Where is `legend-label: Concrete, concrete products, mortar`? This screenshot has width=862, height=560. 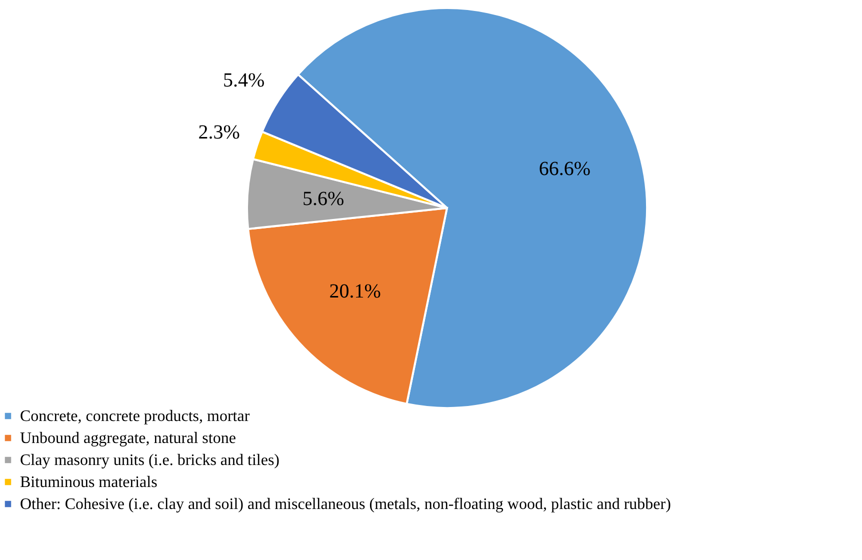 legend-label: Concrete, concrete products, mortar is located at coordinates (135, 416).